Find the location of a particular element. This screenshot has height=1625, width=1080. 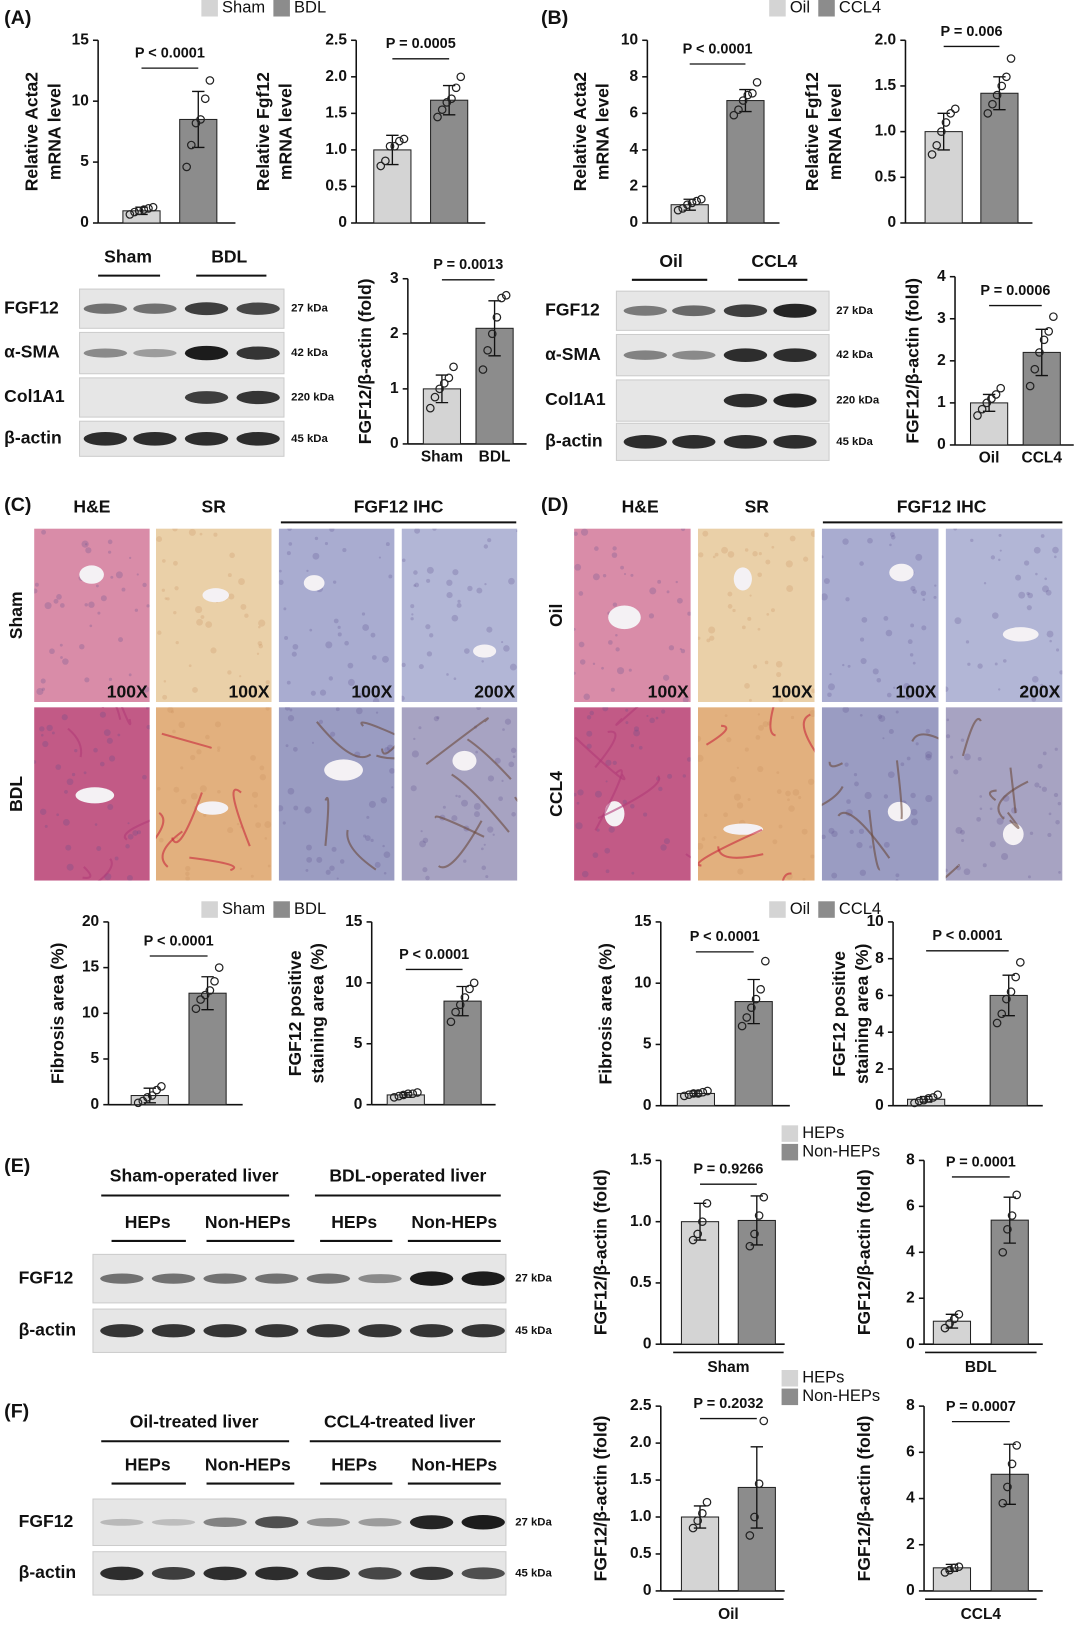

stain-label: H&E is located at coordinates (640, 507).